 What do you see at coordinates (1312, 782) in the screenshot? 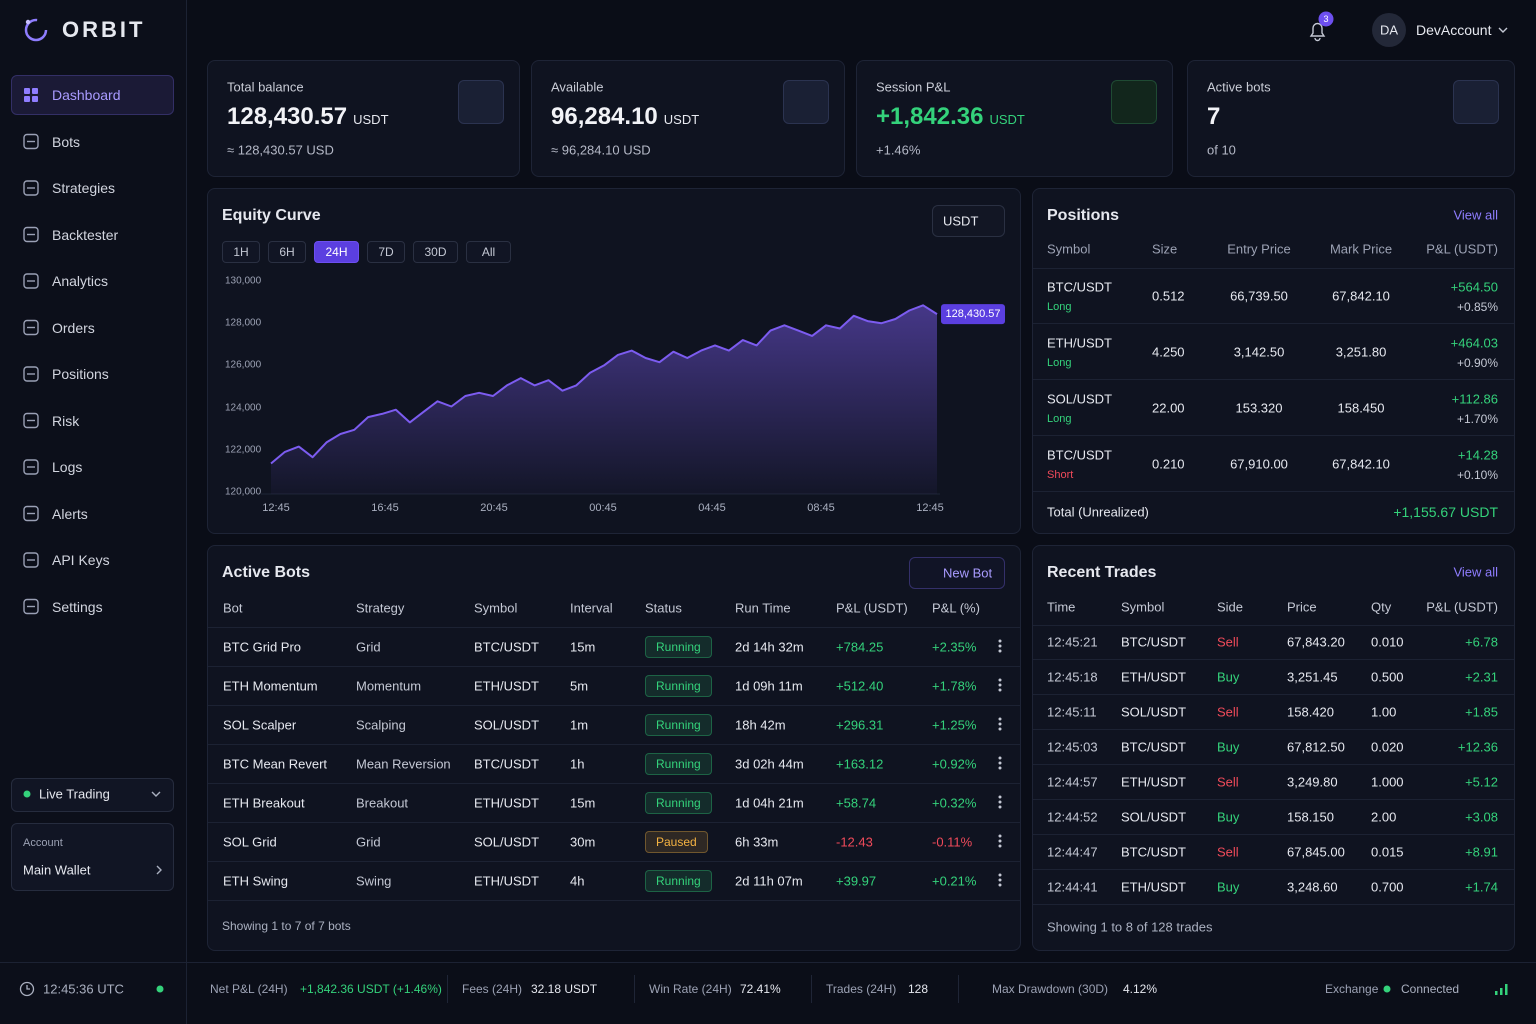
I see `price: 3,249.80` at bounding box center [1312, 782].